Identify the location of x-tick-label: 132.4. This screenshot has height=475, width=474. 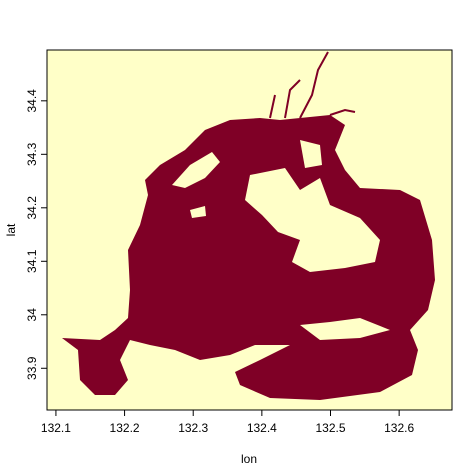
(262, 428).